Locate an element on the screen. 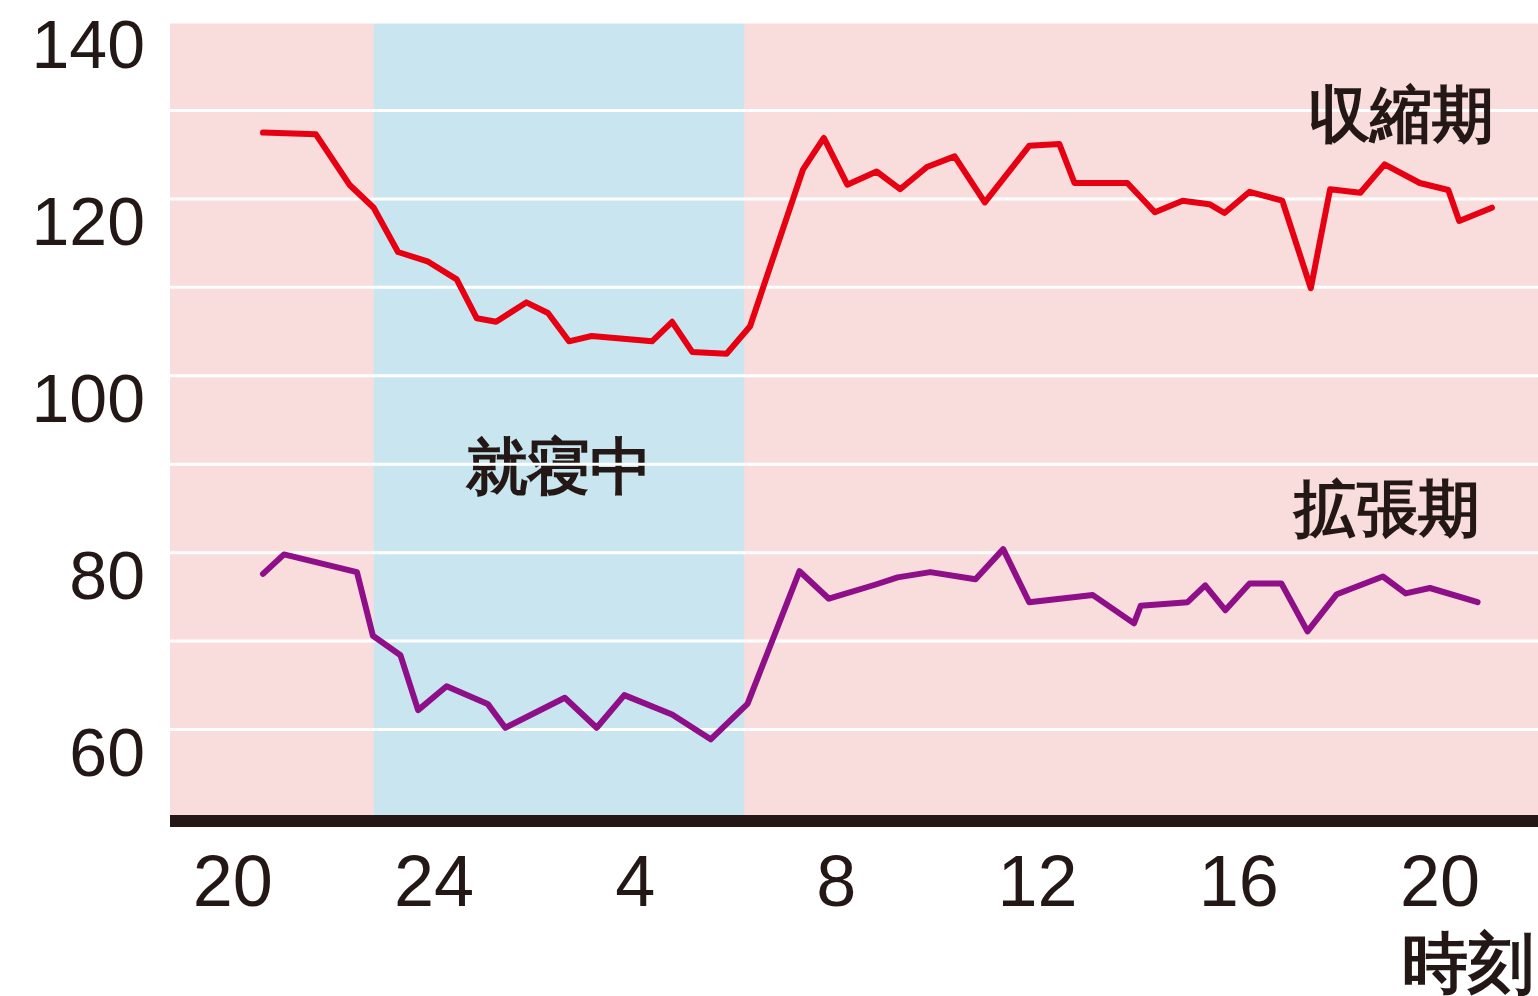 The width and height of the screenshot is (1538, 996). y-tick-label: 120 is located at coordinates (88, 220).